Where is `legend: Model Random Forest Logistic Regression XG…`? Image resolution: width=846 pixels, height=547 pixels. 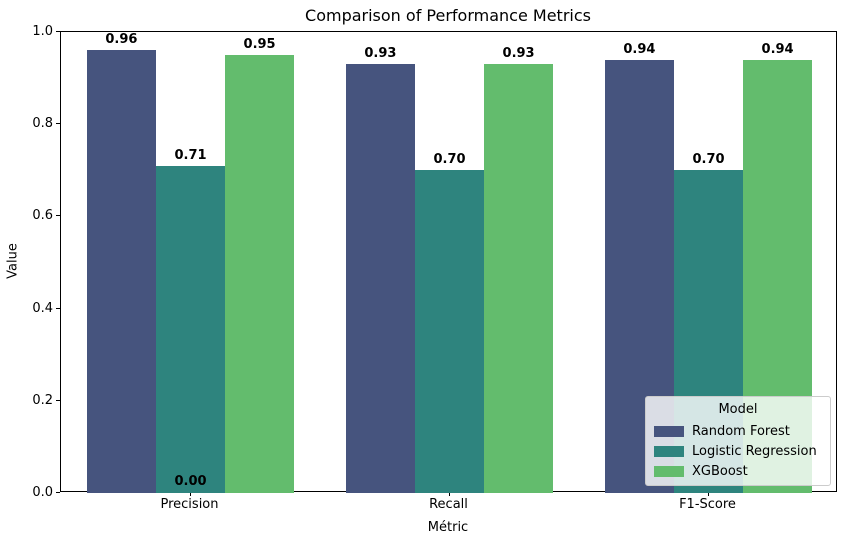
legend: Model Random Forest Logistic Regression XG… is located at coordinates (738, 441).